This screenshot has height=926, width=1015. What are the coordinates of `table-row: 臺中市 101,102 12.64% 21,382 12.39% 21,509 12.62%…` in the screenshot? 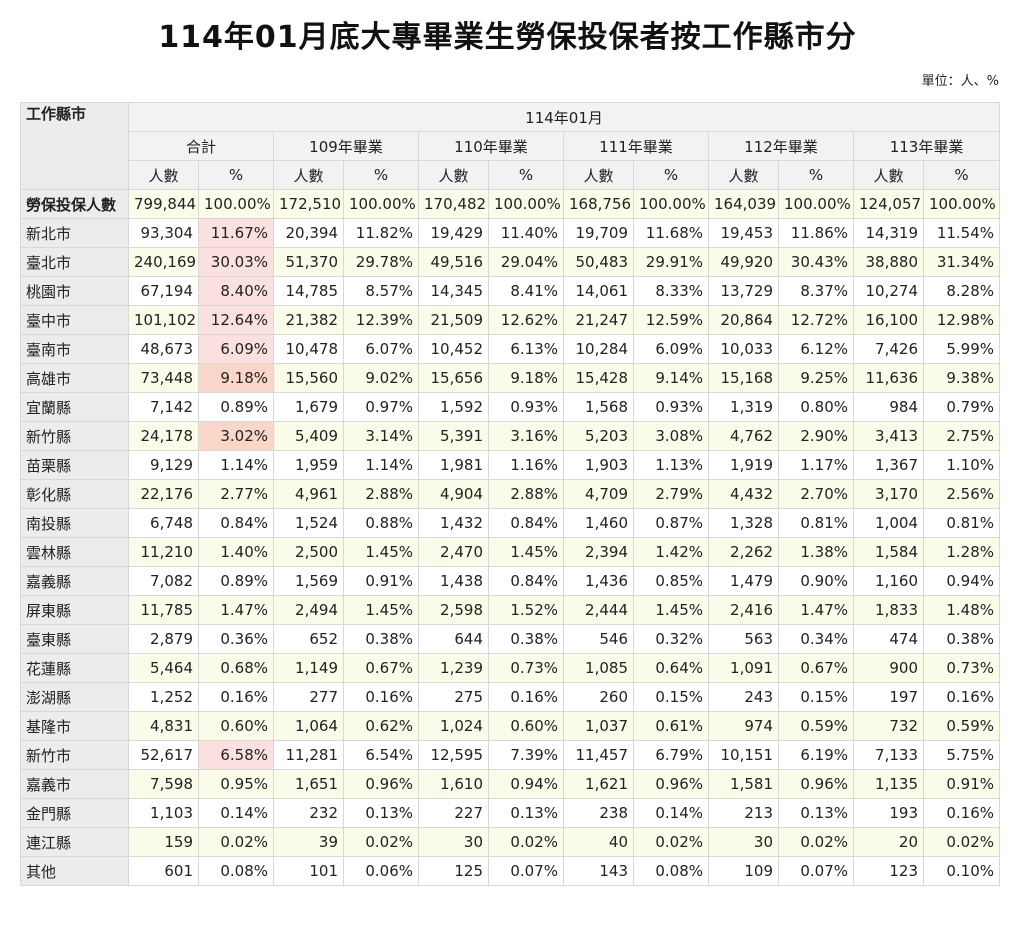 It's located at (510, 320).